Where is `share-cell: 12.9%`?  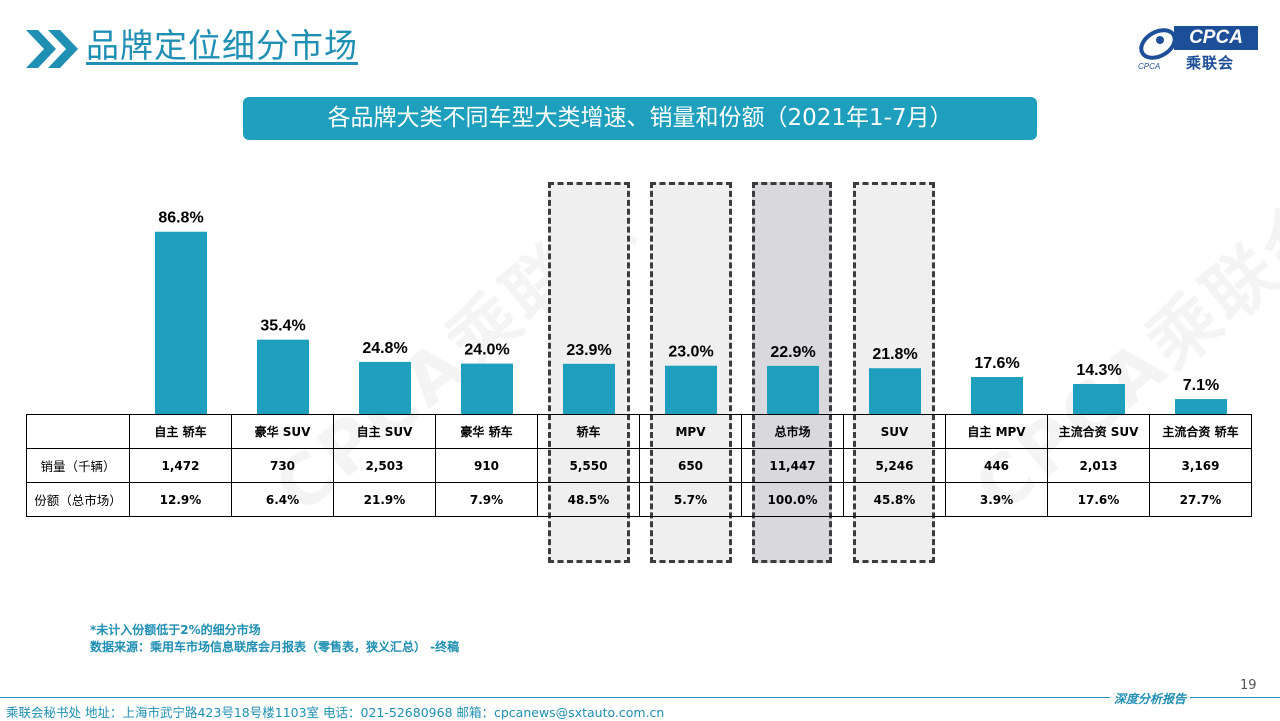 share-cell: 12.9% is located at coordinates (180, 499).